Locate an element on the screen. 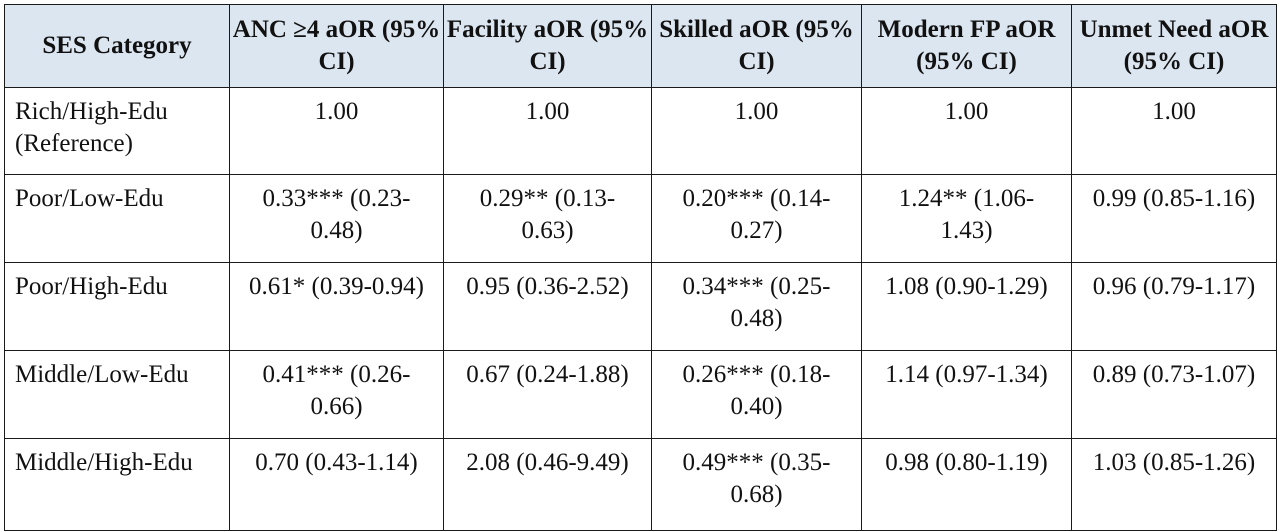 This screenshot has width=1280, height=532. cell-skilled: 1.00 is located at coordinates (756, 131).